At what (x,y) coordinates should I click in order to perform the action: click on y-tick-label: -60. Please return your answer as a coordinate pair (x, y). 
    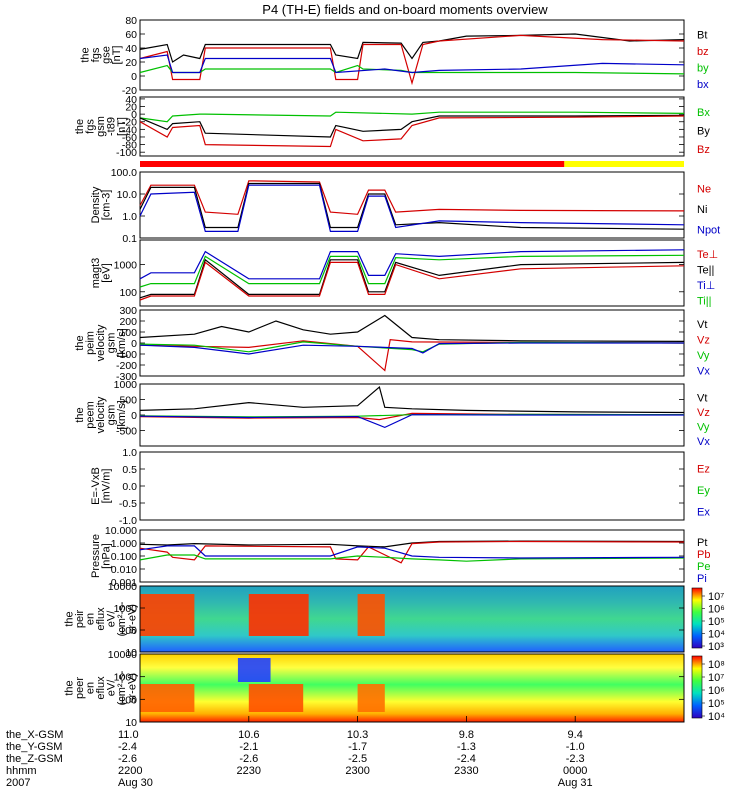
    Looking at the image, I should click on (129, 138).